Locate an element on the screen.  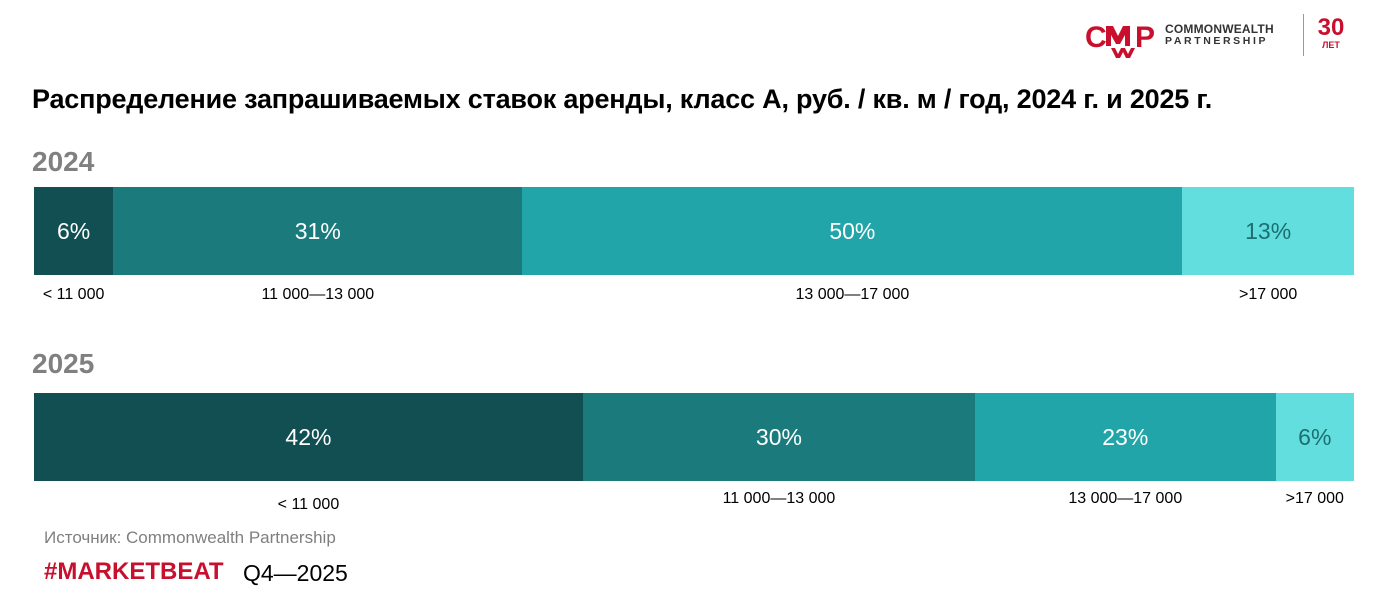
bar-segment-2025-2: 30% is located at coordinates (778, 437).